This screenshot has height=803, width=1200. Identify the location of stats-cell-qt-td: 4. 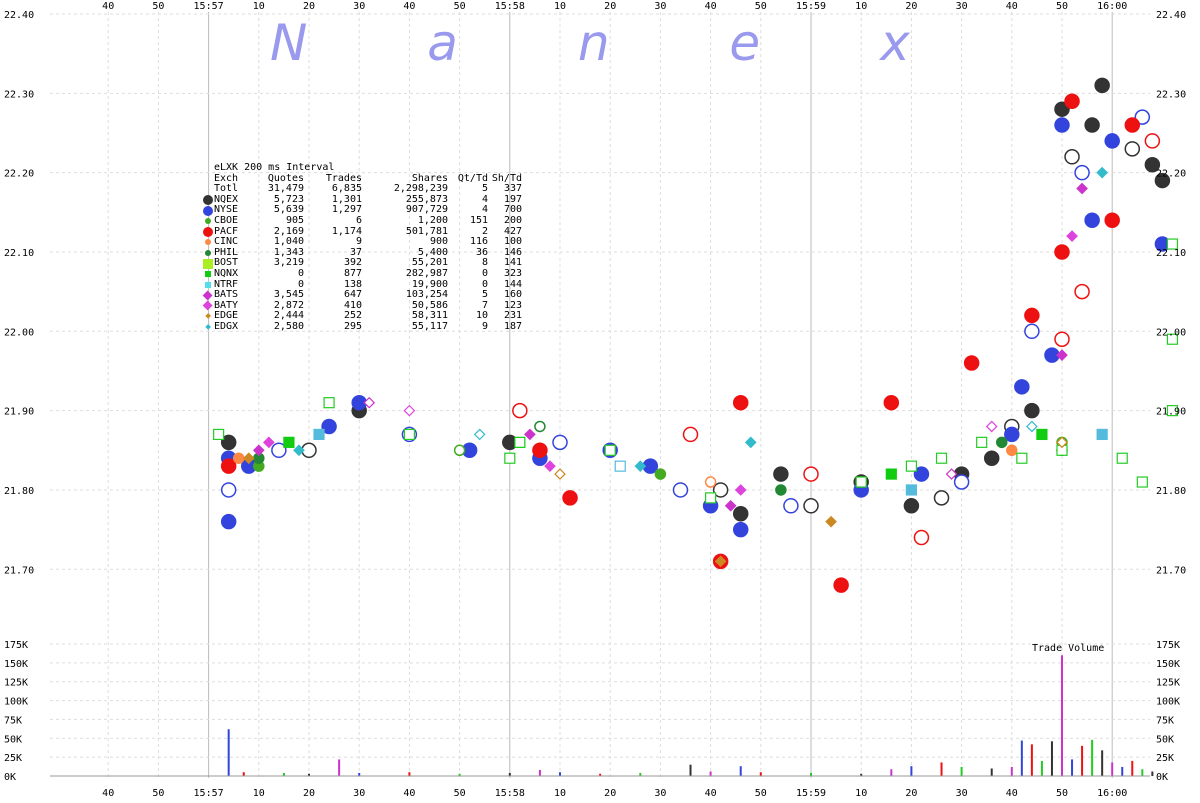
(484, 199).